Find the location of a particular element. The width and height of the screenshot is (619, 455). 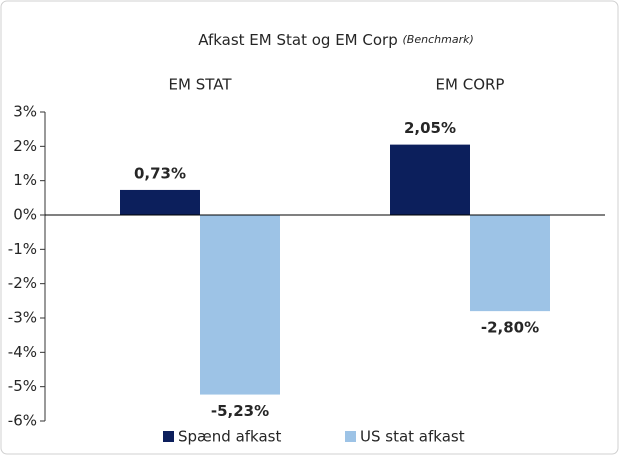

chart-title: Afkast EM Stat og EM Corp (Benchmark) is located at coordinates (336, 40).